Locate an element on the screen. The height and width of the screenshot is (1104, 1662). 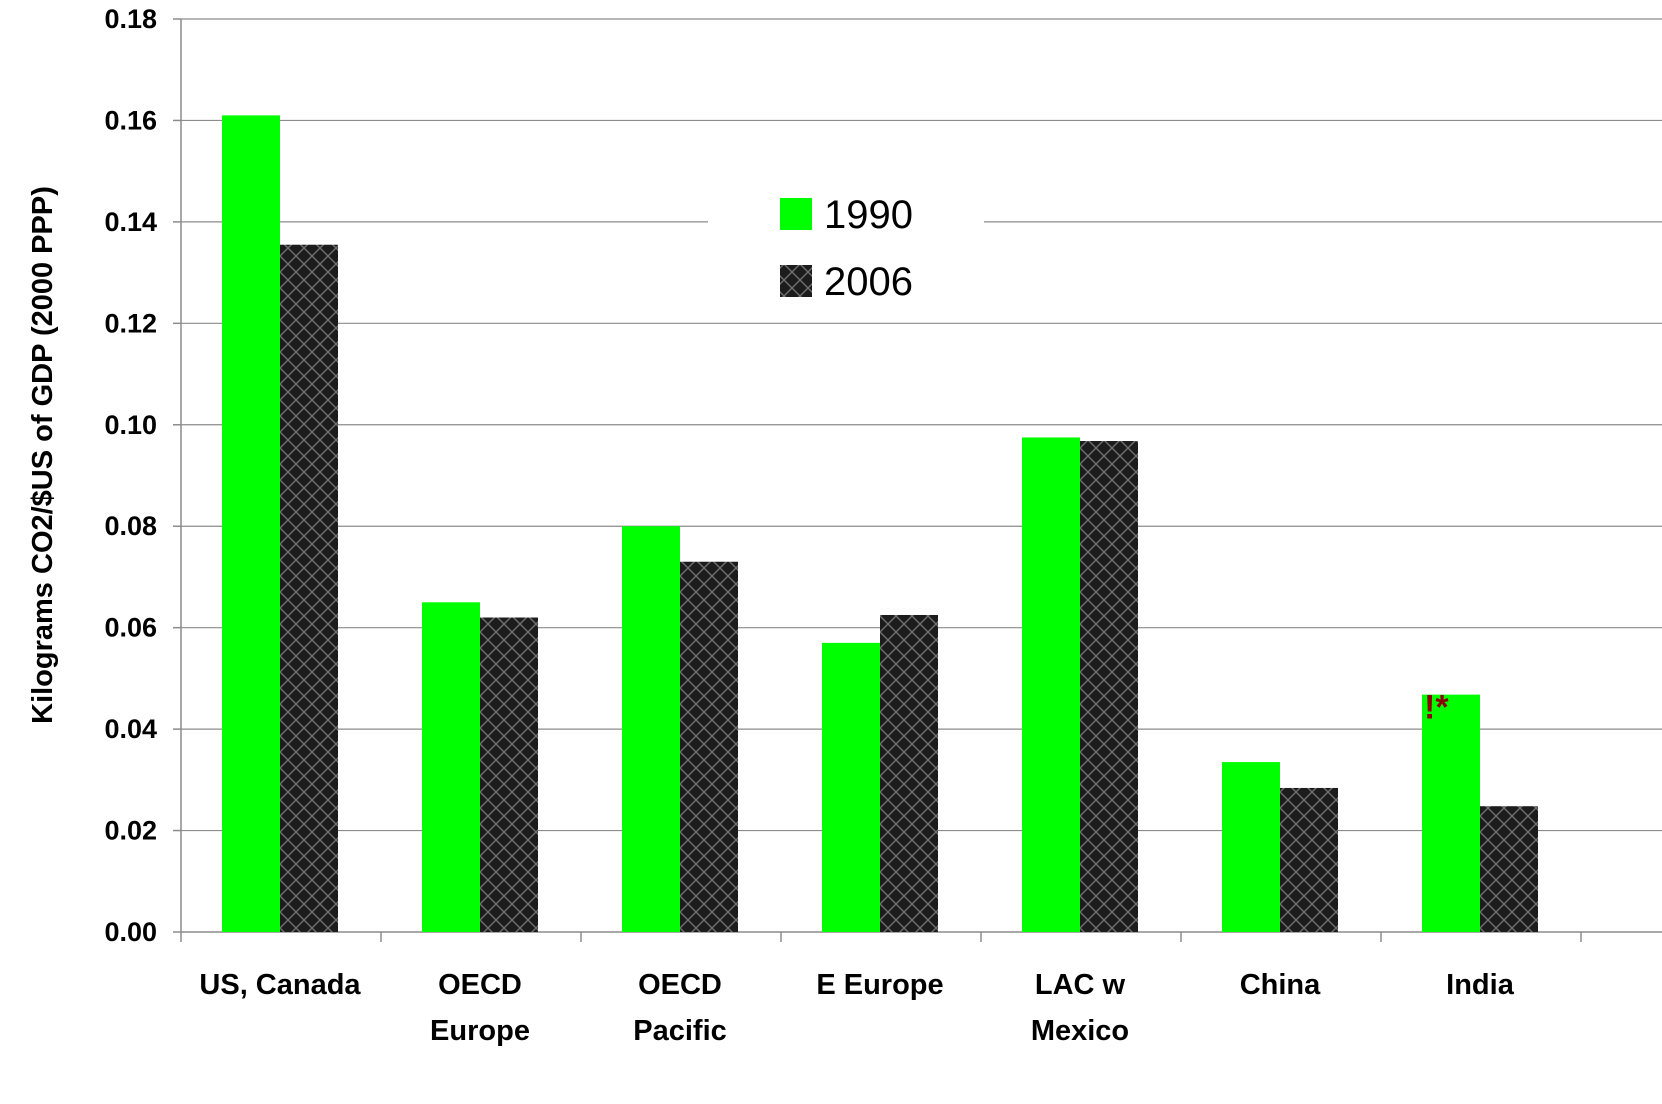
legend-box is located at coordinates (846, 244).